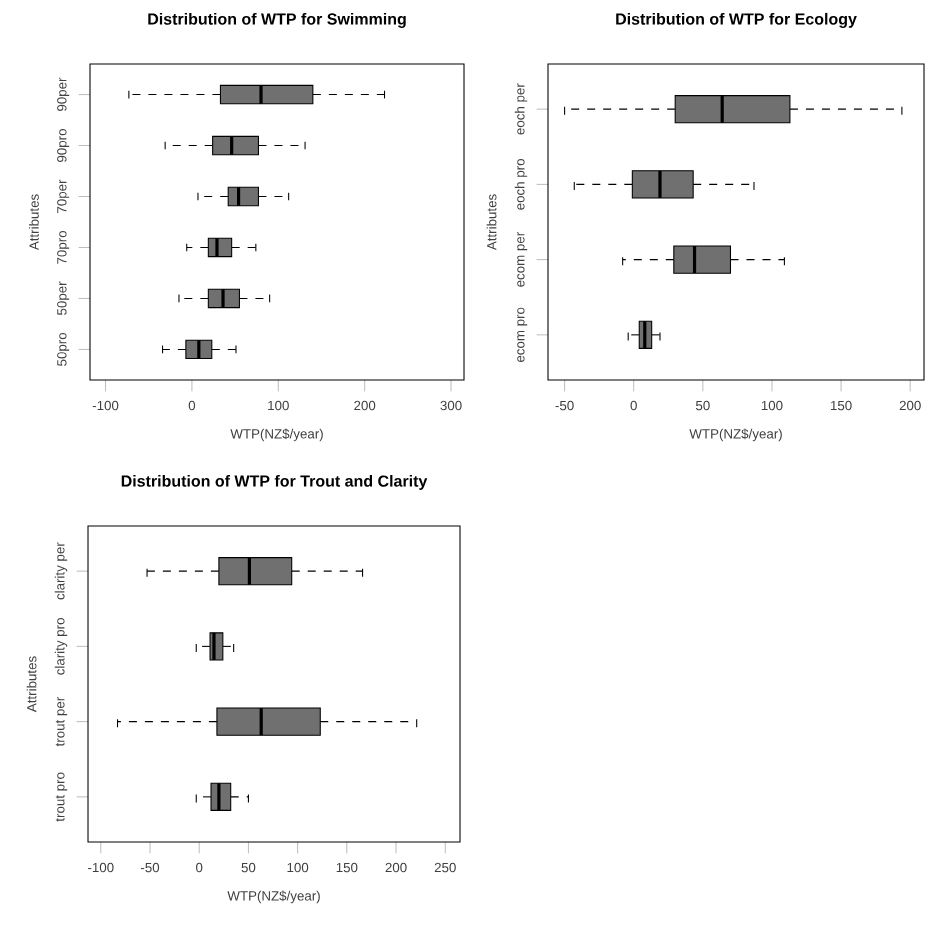 The height and width of the screenshot is (928, 948). Describe the element at coordinates (274, 482) in the screenshot. I see `chart-title: Distribution of WTP for Trout and Clarity` at that location.